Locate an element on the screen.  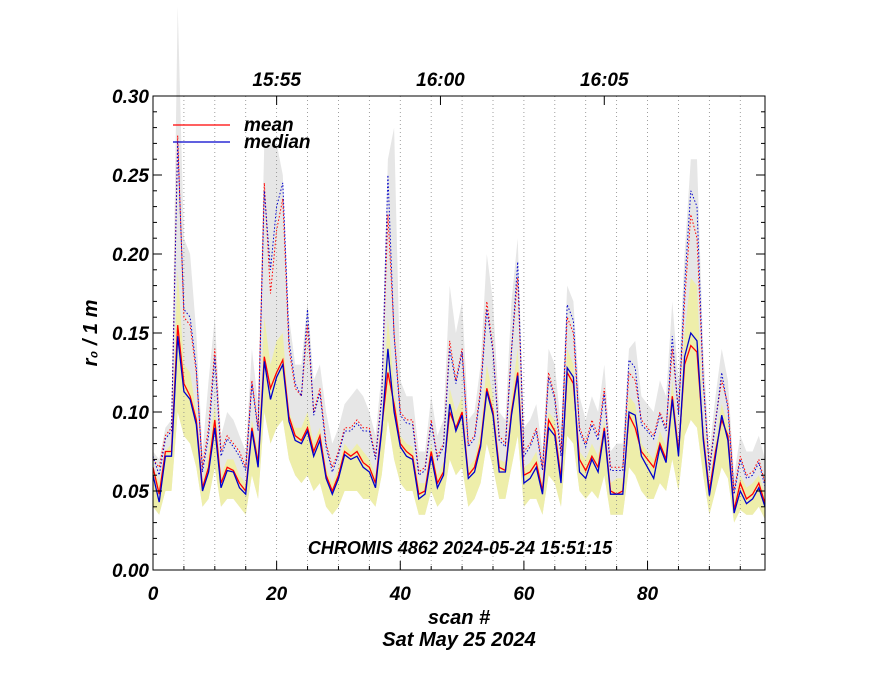
x-tick-label: 80 is located at coordinates (648, 594).